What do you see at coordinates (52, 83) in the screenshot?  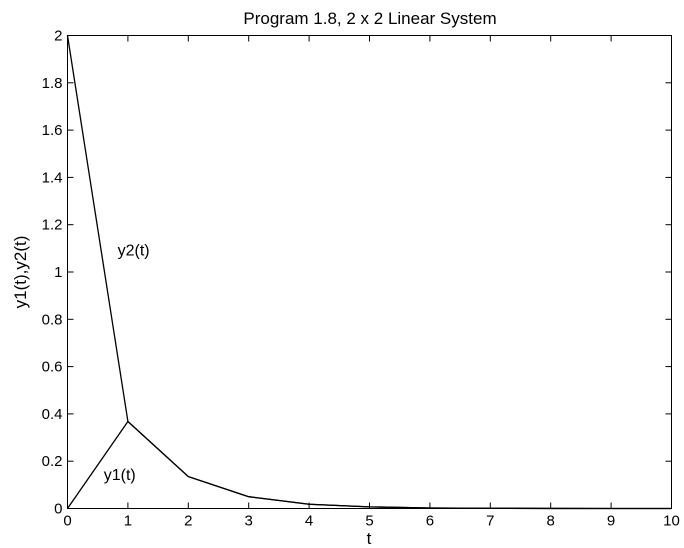 I see `y-tick-label: 1.8` at bounding box center [52, 83].